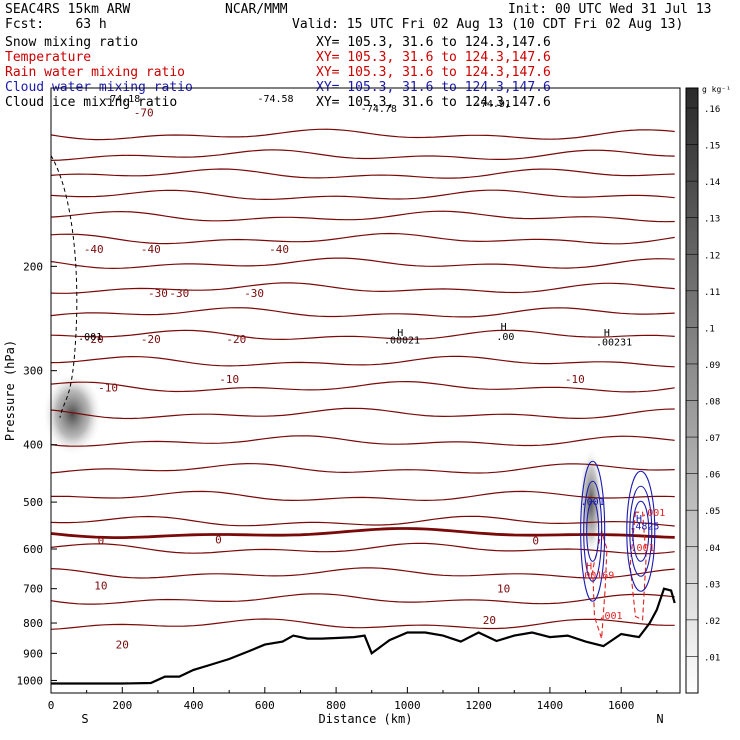  Describe the element at coordinates (712, 549) in the screenshot. I see `colorbar-tick-label: .04` at that location.